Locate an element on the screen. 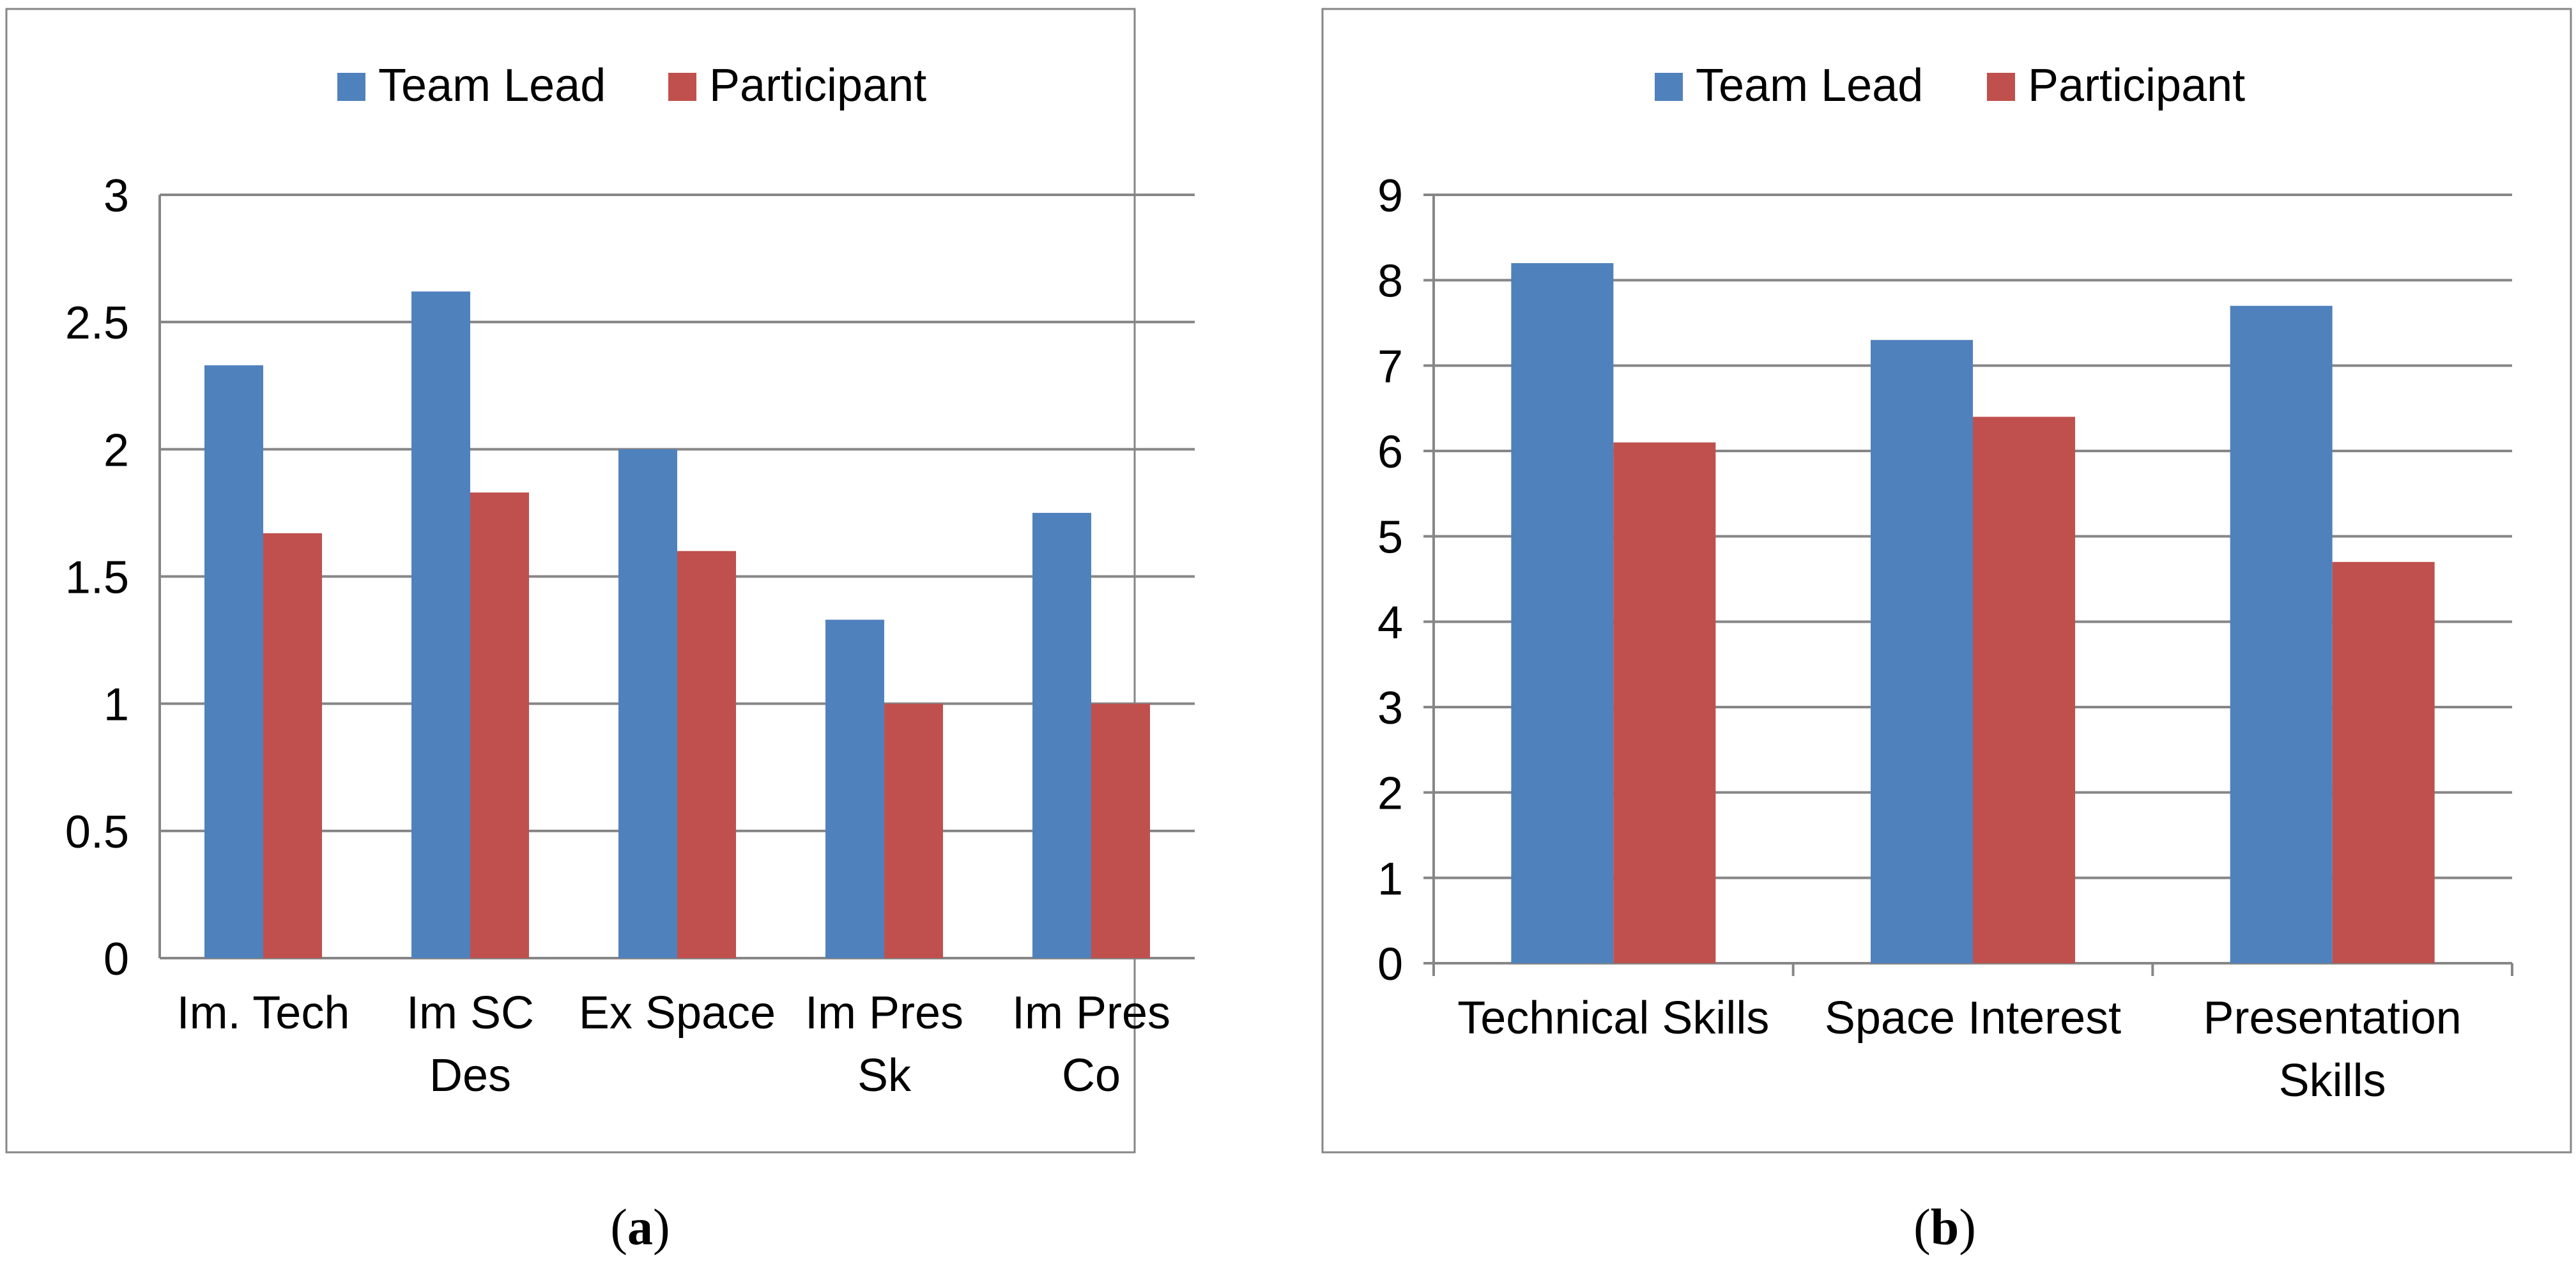 Image resolution: width=2576 pixels, height=1266 pixels. y-tick-label: 0.5 is located at coordinates (97, 832).